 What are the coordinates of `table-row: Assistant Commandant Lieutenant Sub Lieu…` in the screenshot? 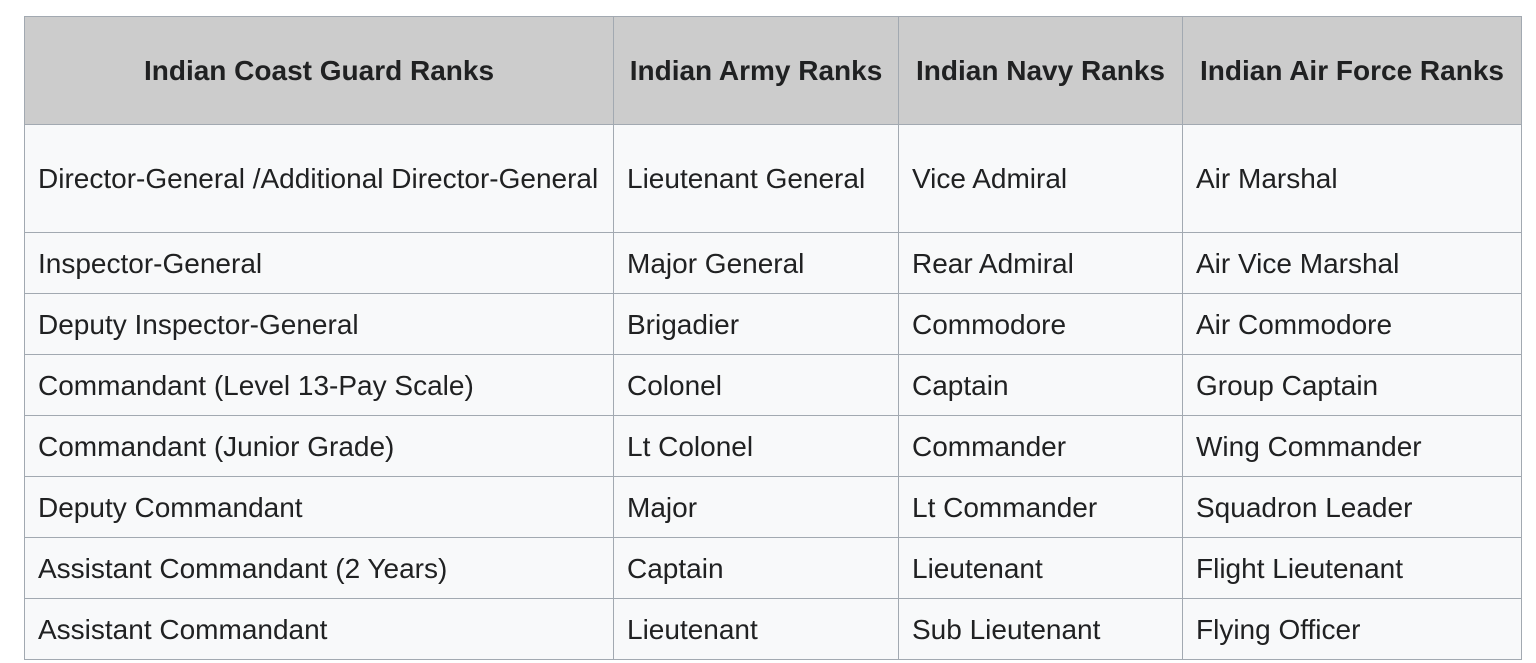 It's located at (773, 629).